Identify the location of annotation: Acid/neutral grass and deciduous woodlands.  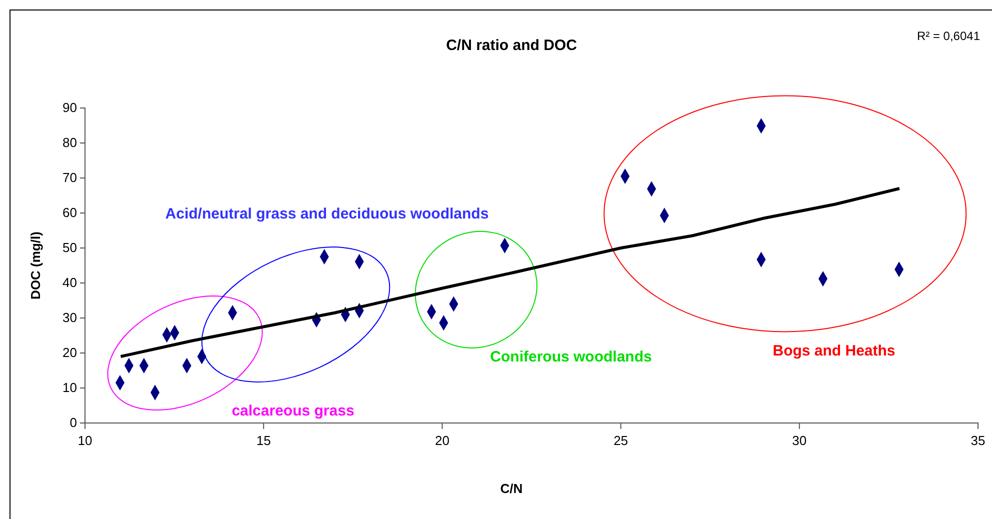
(327, 213).